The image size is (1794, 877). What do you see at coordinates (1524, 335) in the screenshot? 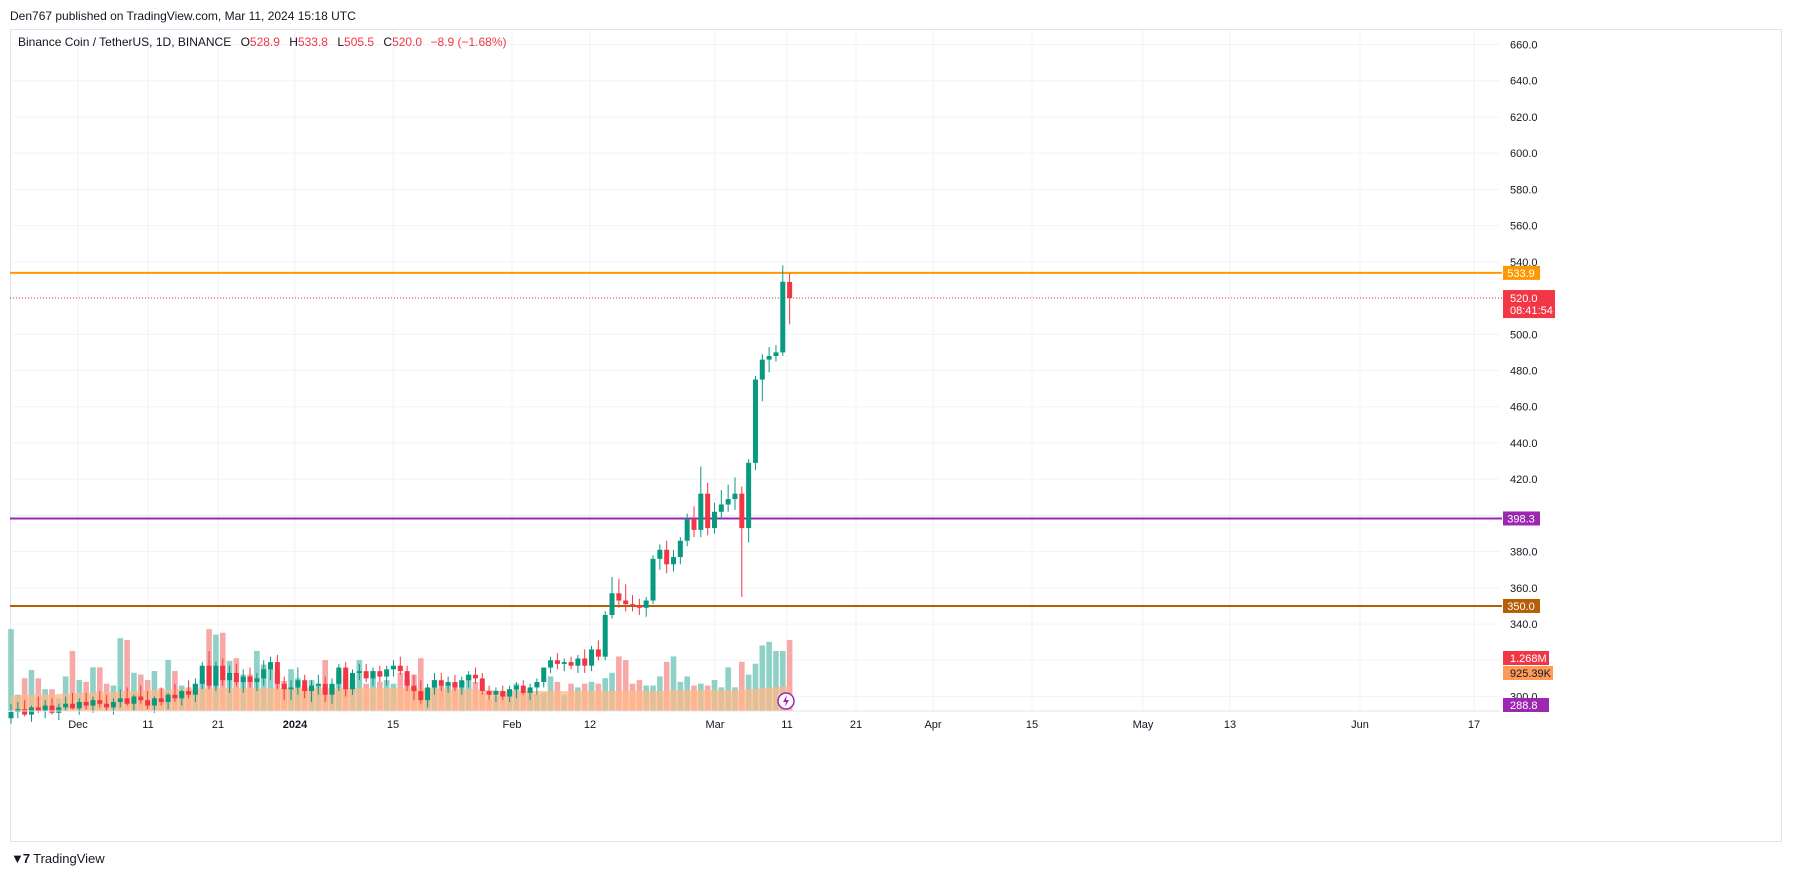
I see `y-tick-label: 500.0` at bounding box center [1524, 335].